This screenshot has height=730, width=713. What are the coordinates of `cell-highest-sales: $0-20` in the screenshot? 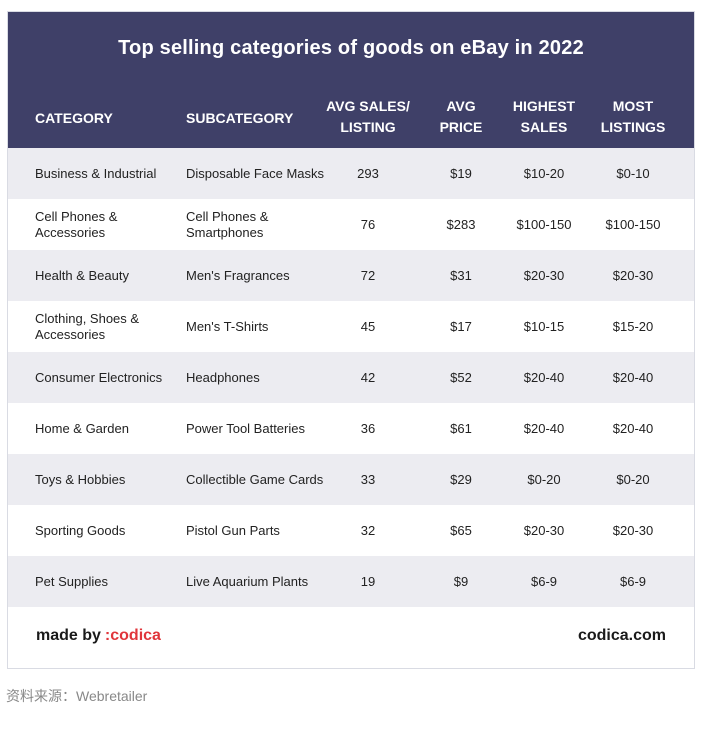 It's located at (544, 479).